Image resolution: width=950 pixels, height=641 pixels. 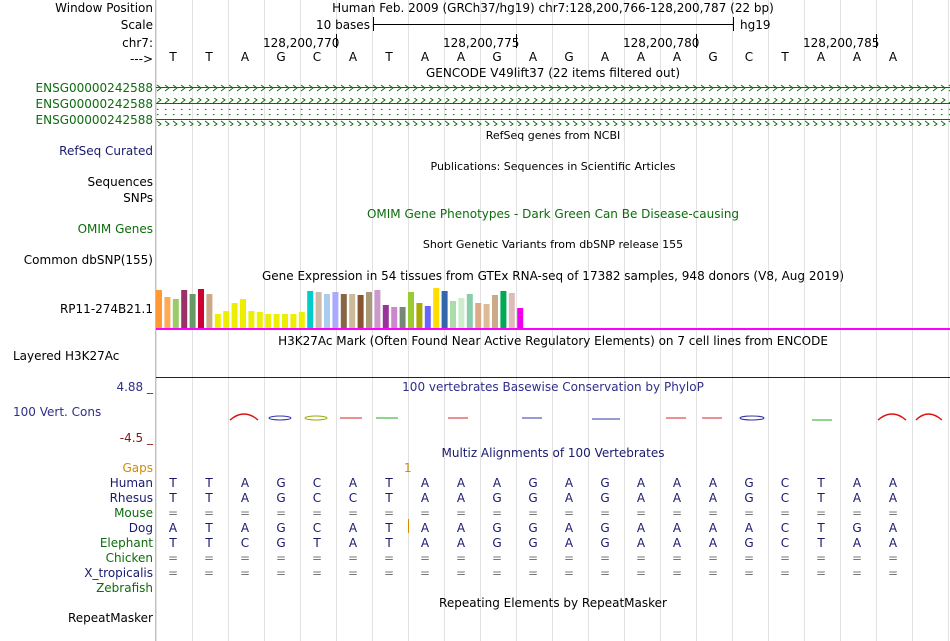 What do you see at coordinates (133, 513) in the screenshot?
I see `species-label: Mouse` at bounding box center [133, 513].